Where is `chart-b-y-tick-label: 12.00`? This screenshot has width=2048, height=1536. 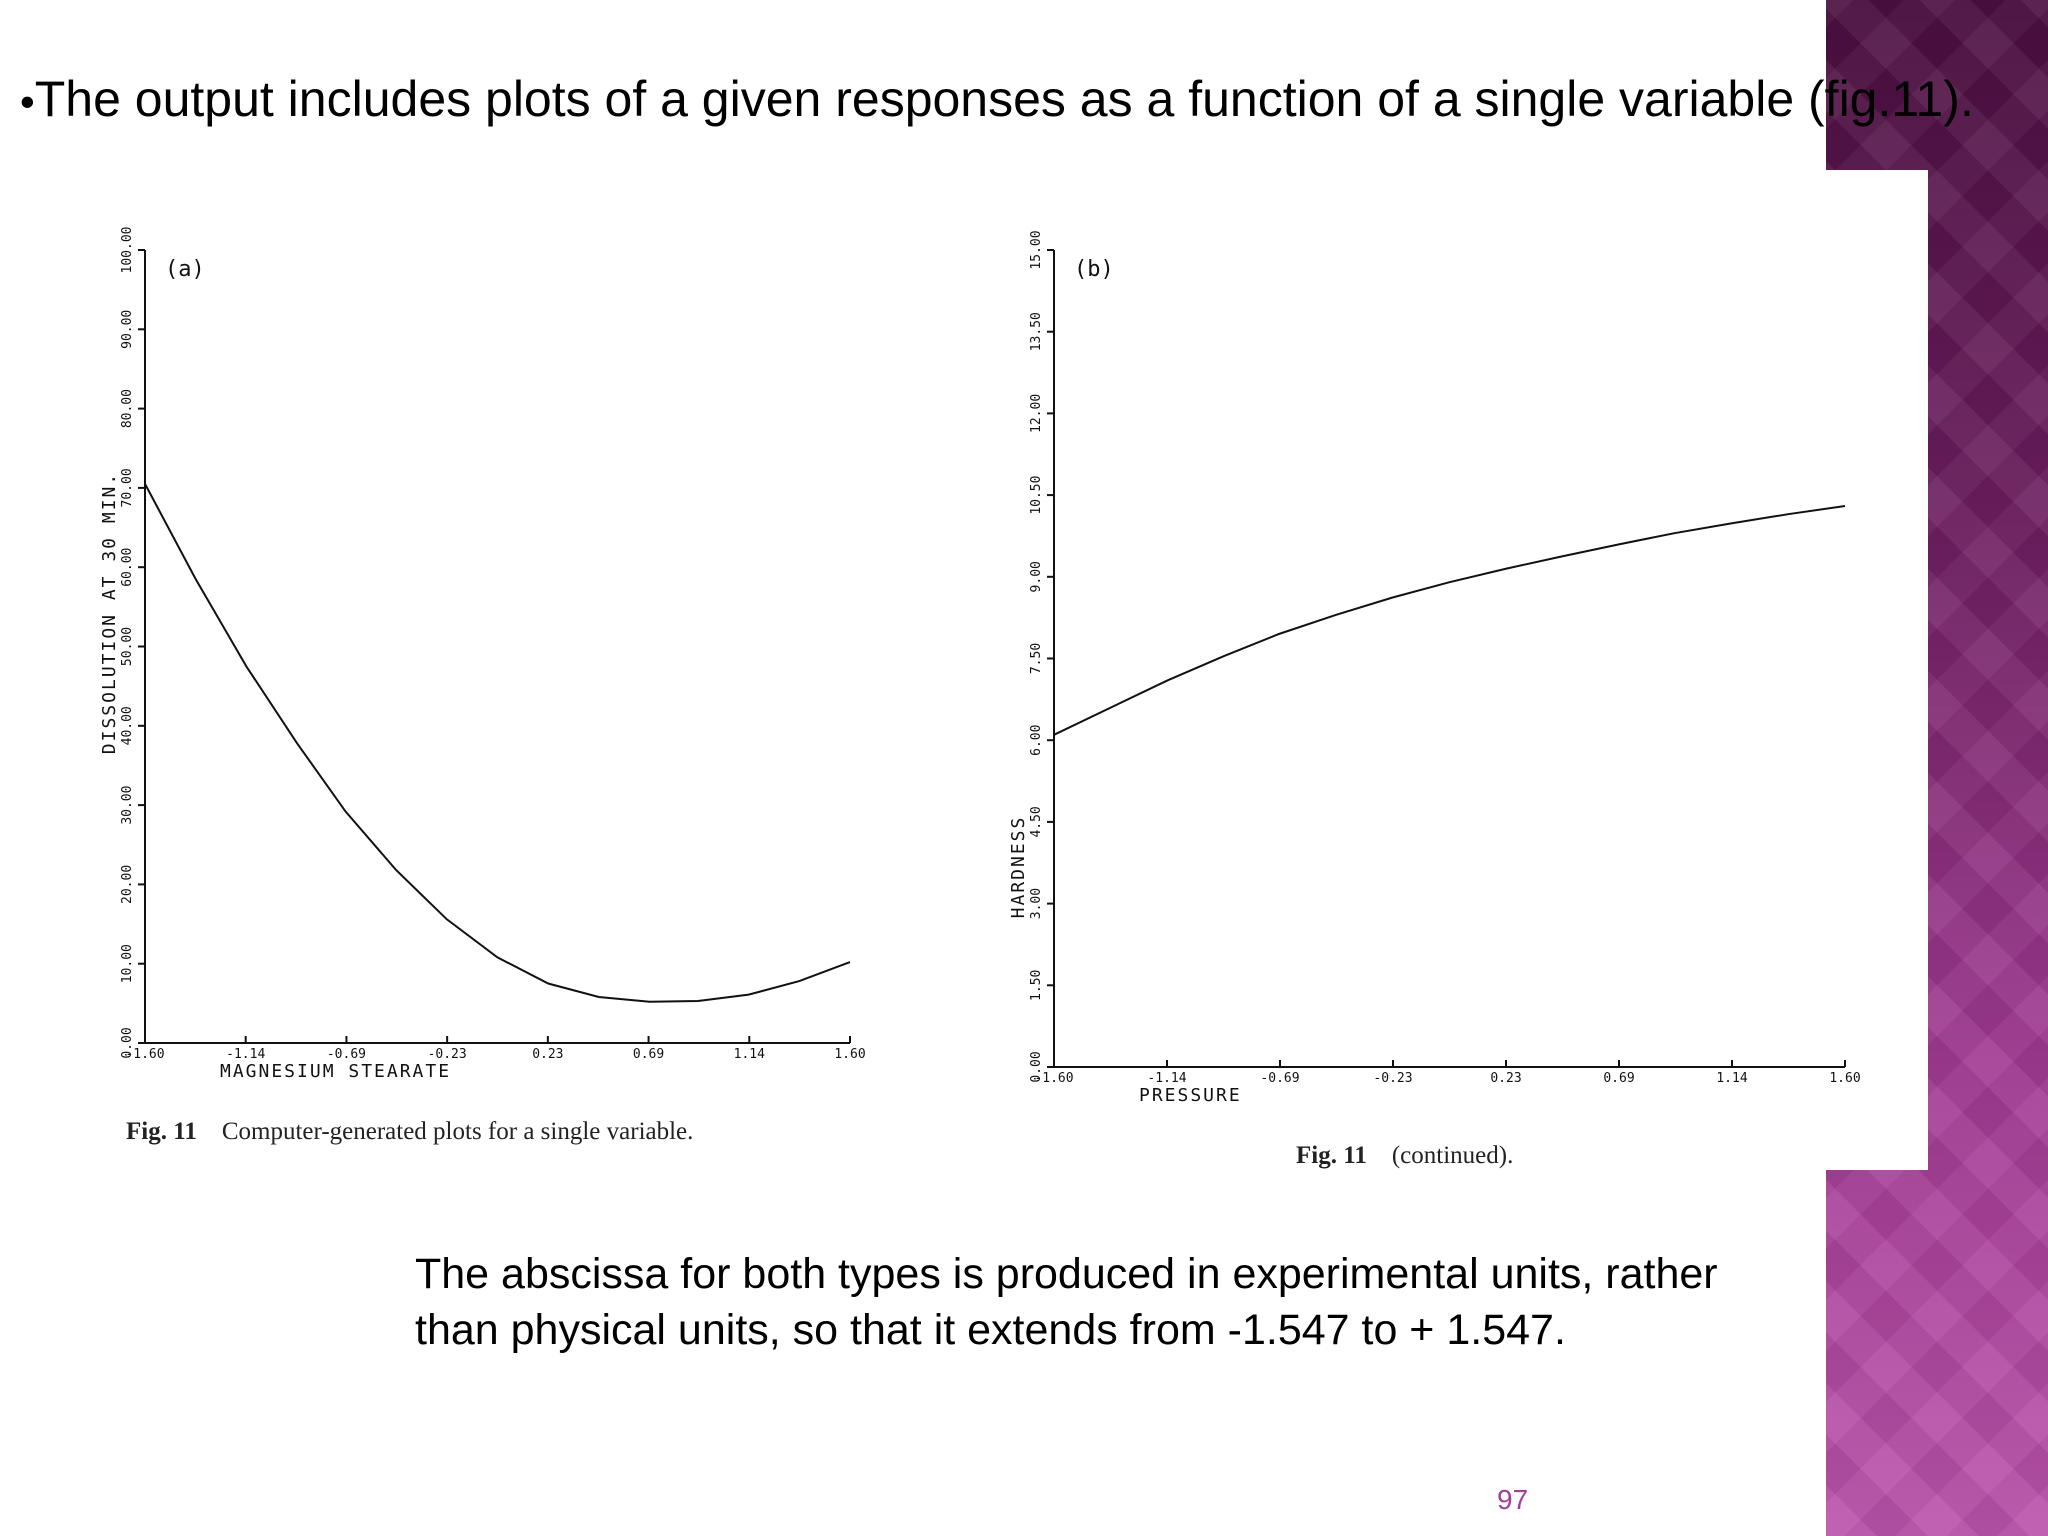 chart-b-y-tick-label: 12.00 is located at coordinates (1036, 413).